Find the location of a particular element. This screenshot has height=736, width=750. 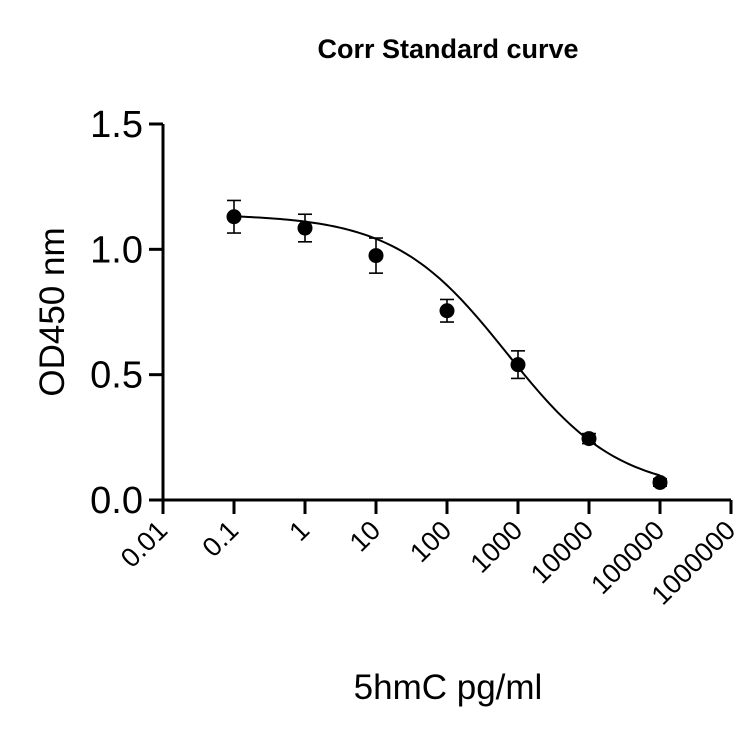

x-tick-label: 100 is located at coordinates (430, 541).